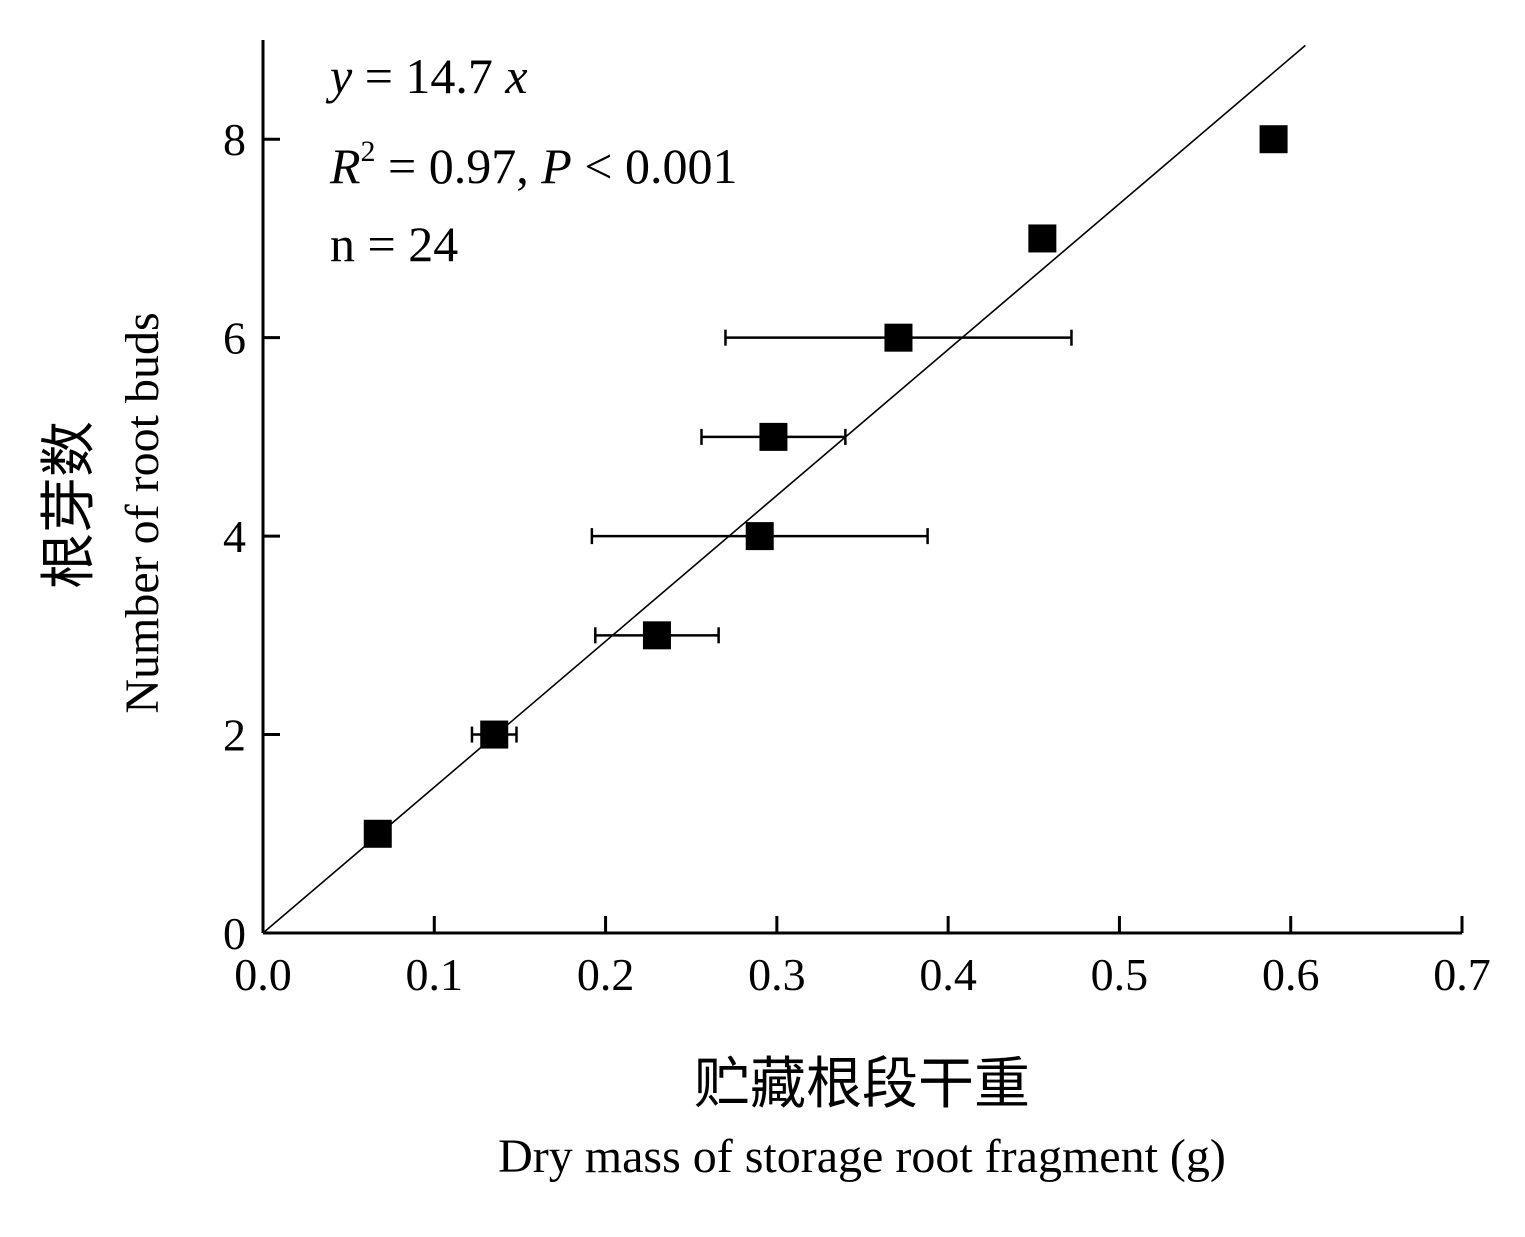 This screenshot has width=1525, height=1237. What do you see at coordinates (1120, 974) in the screenshot?
I see `x-tick-label: 0.5` at bounding box center [1120, 974].